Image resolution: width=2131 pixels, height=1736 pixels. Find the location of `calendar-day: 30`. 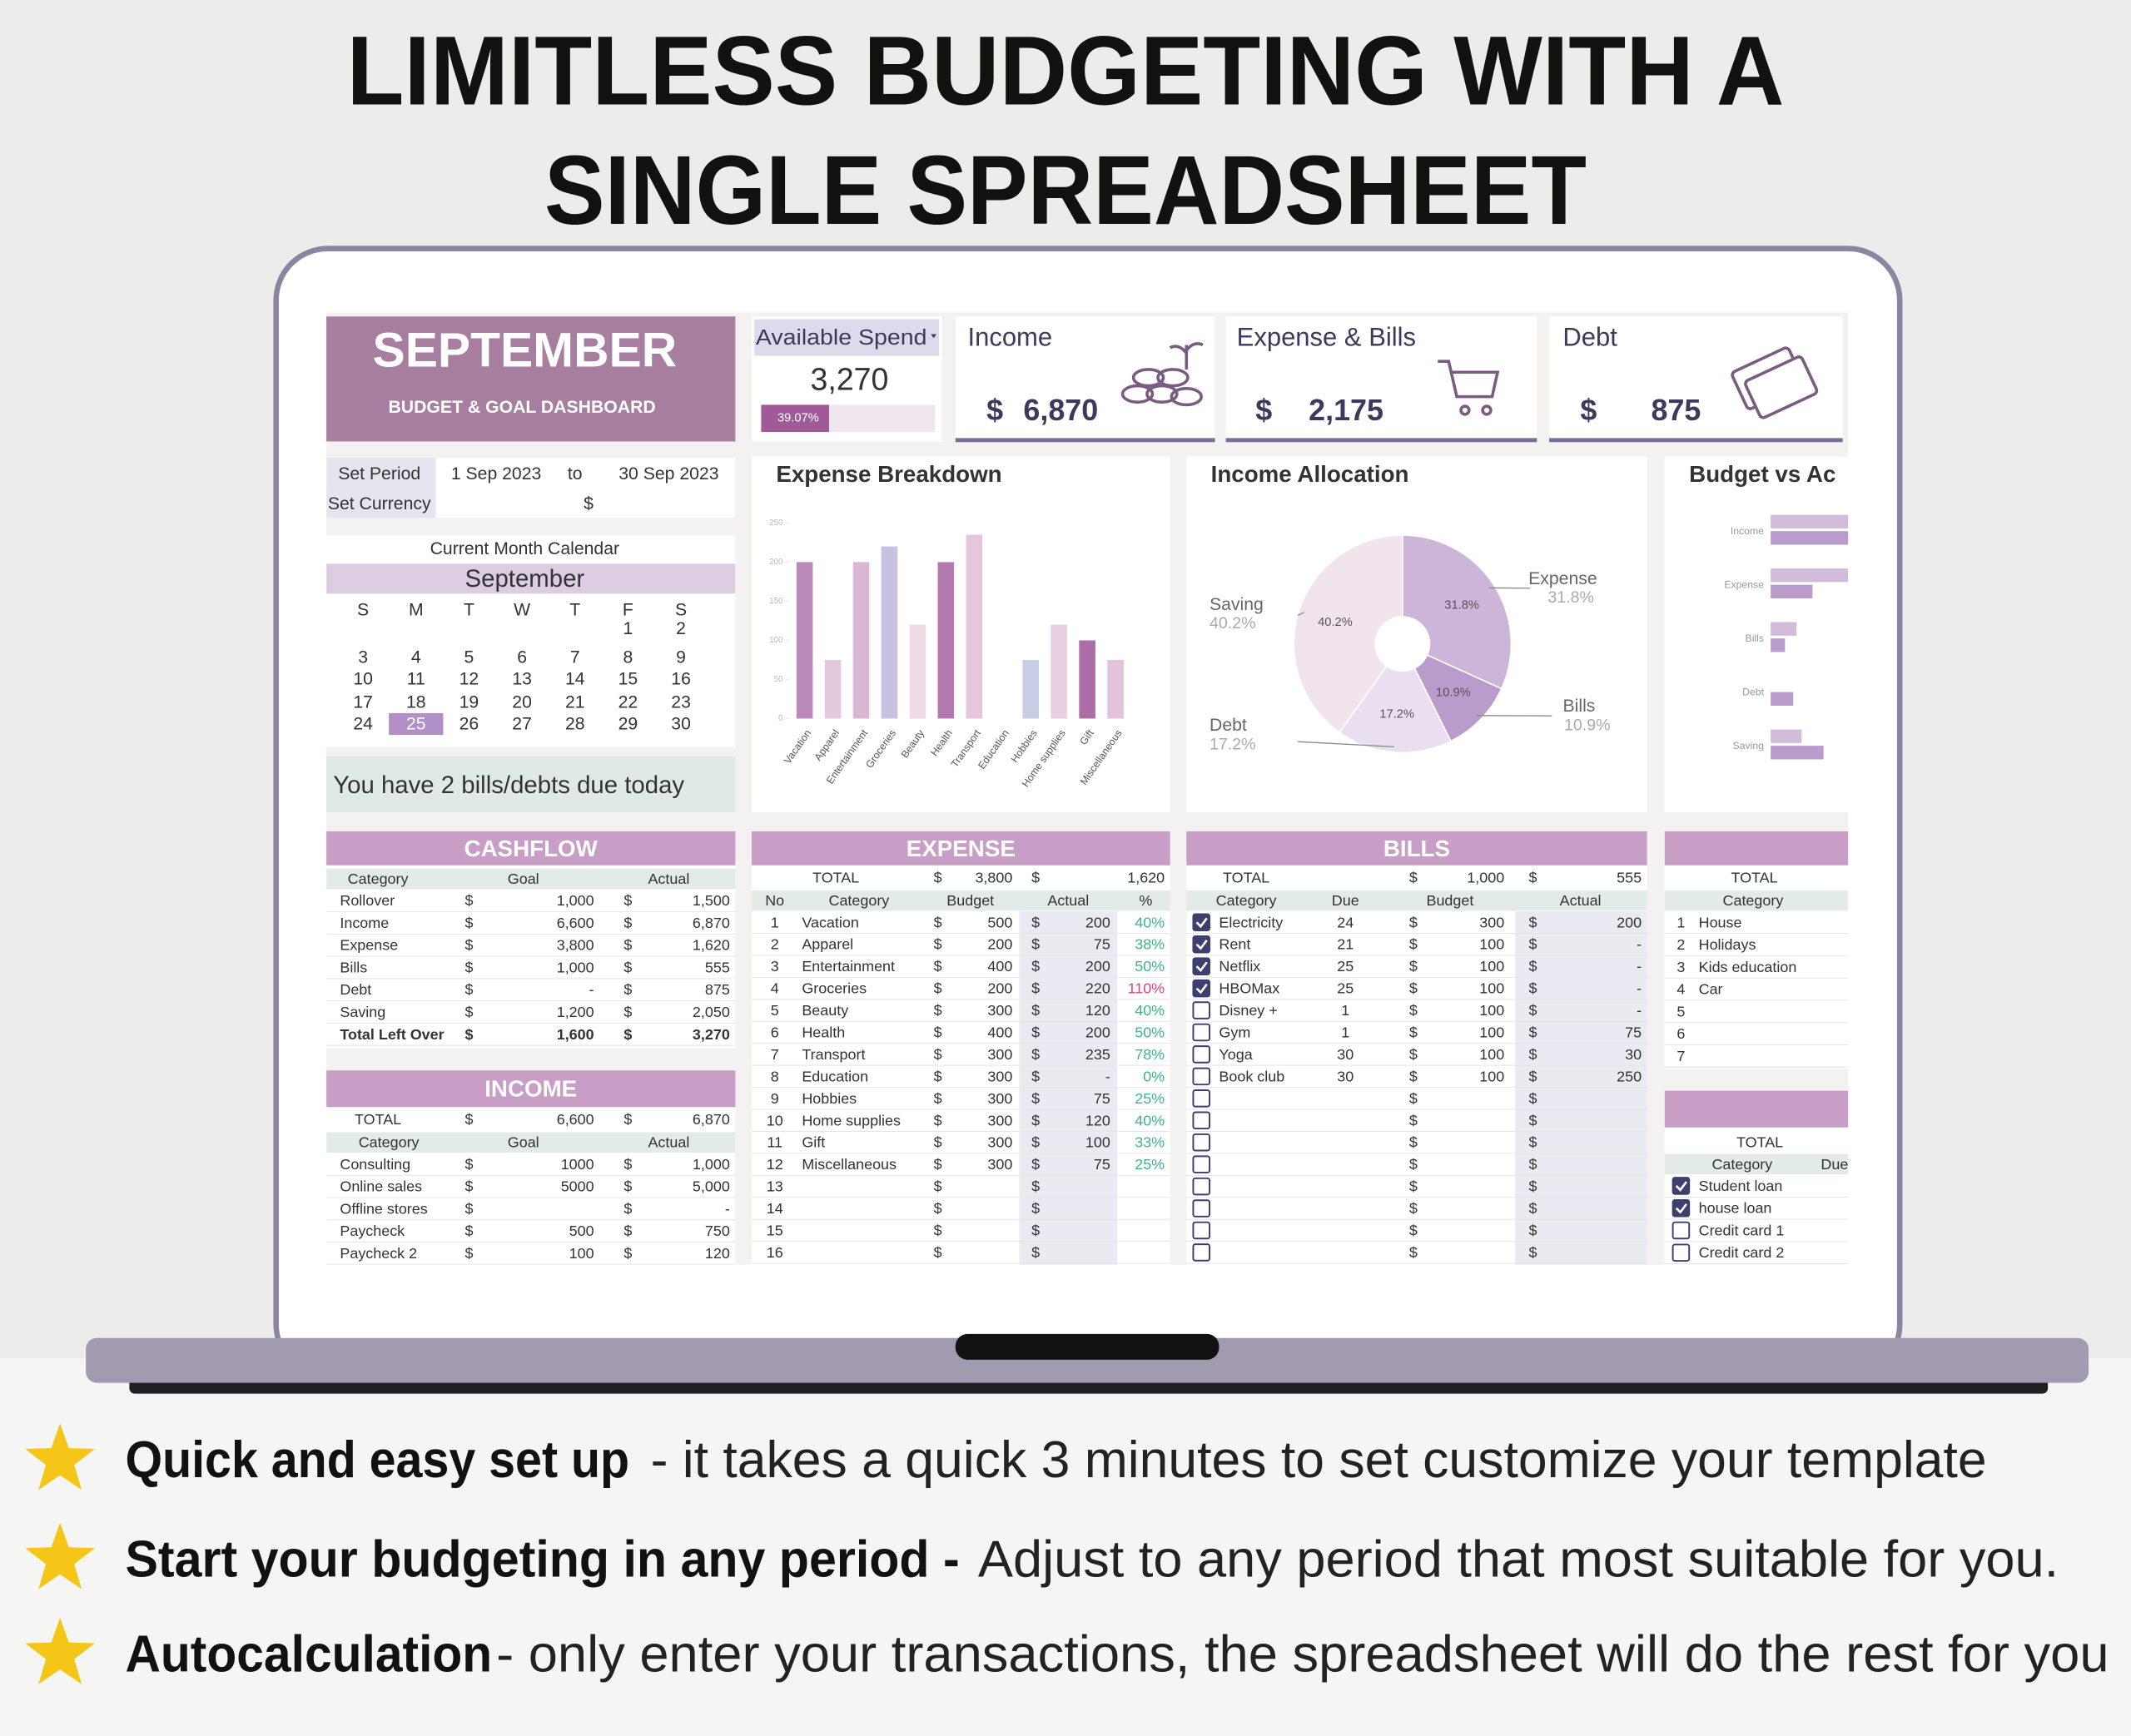

calendar-day: 30 is located at coordinates (681, 723).